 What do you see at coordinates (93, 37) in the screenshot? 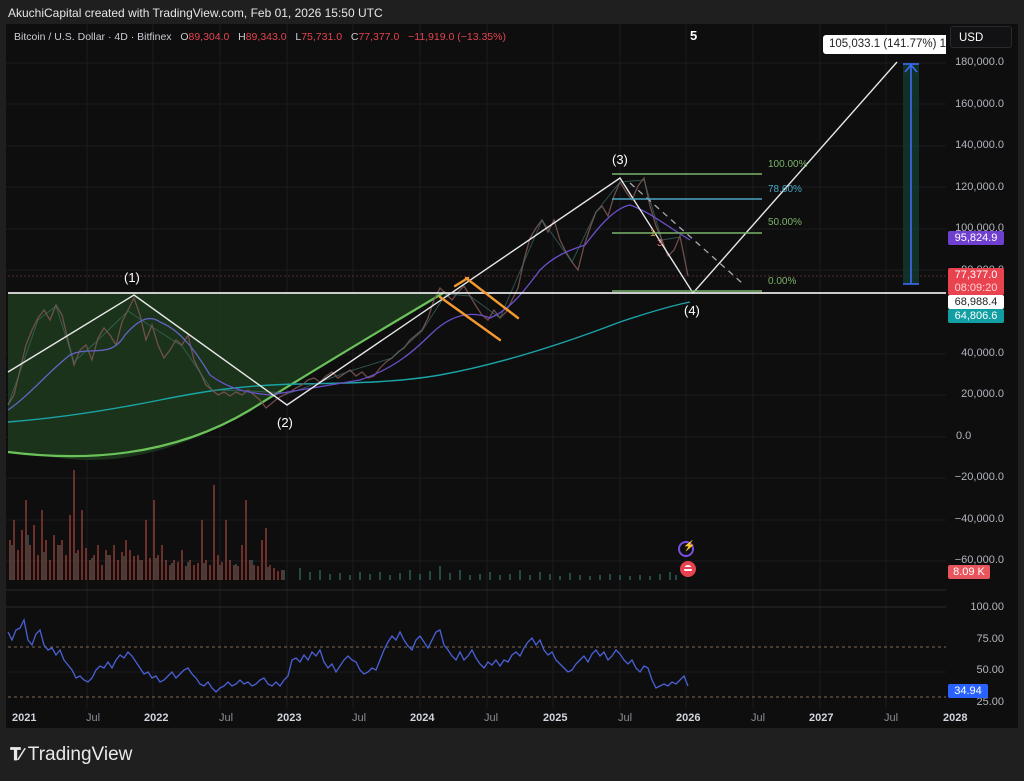
I see `symbol-name: Bitcoin / U.S. Dollar · 4D · Bitfinex` at bounding box center [93, 37].